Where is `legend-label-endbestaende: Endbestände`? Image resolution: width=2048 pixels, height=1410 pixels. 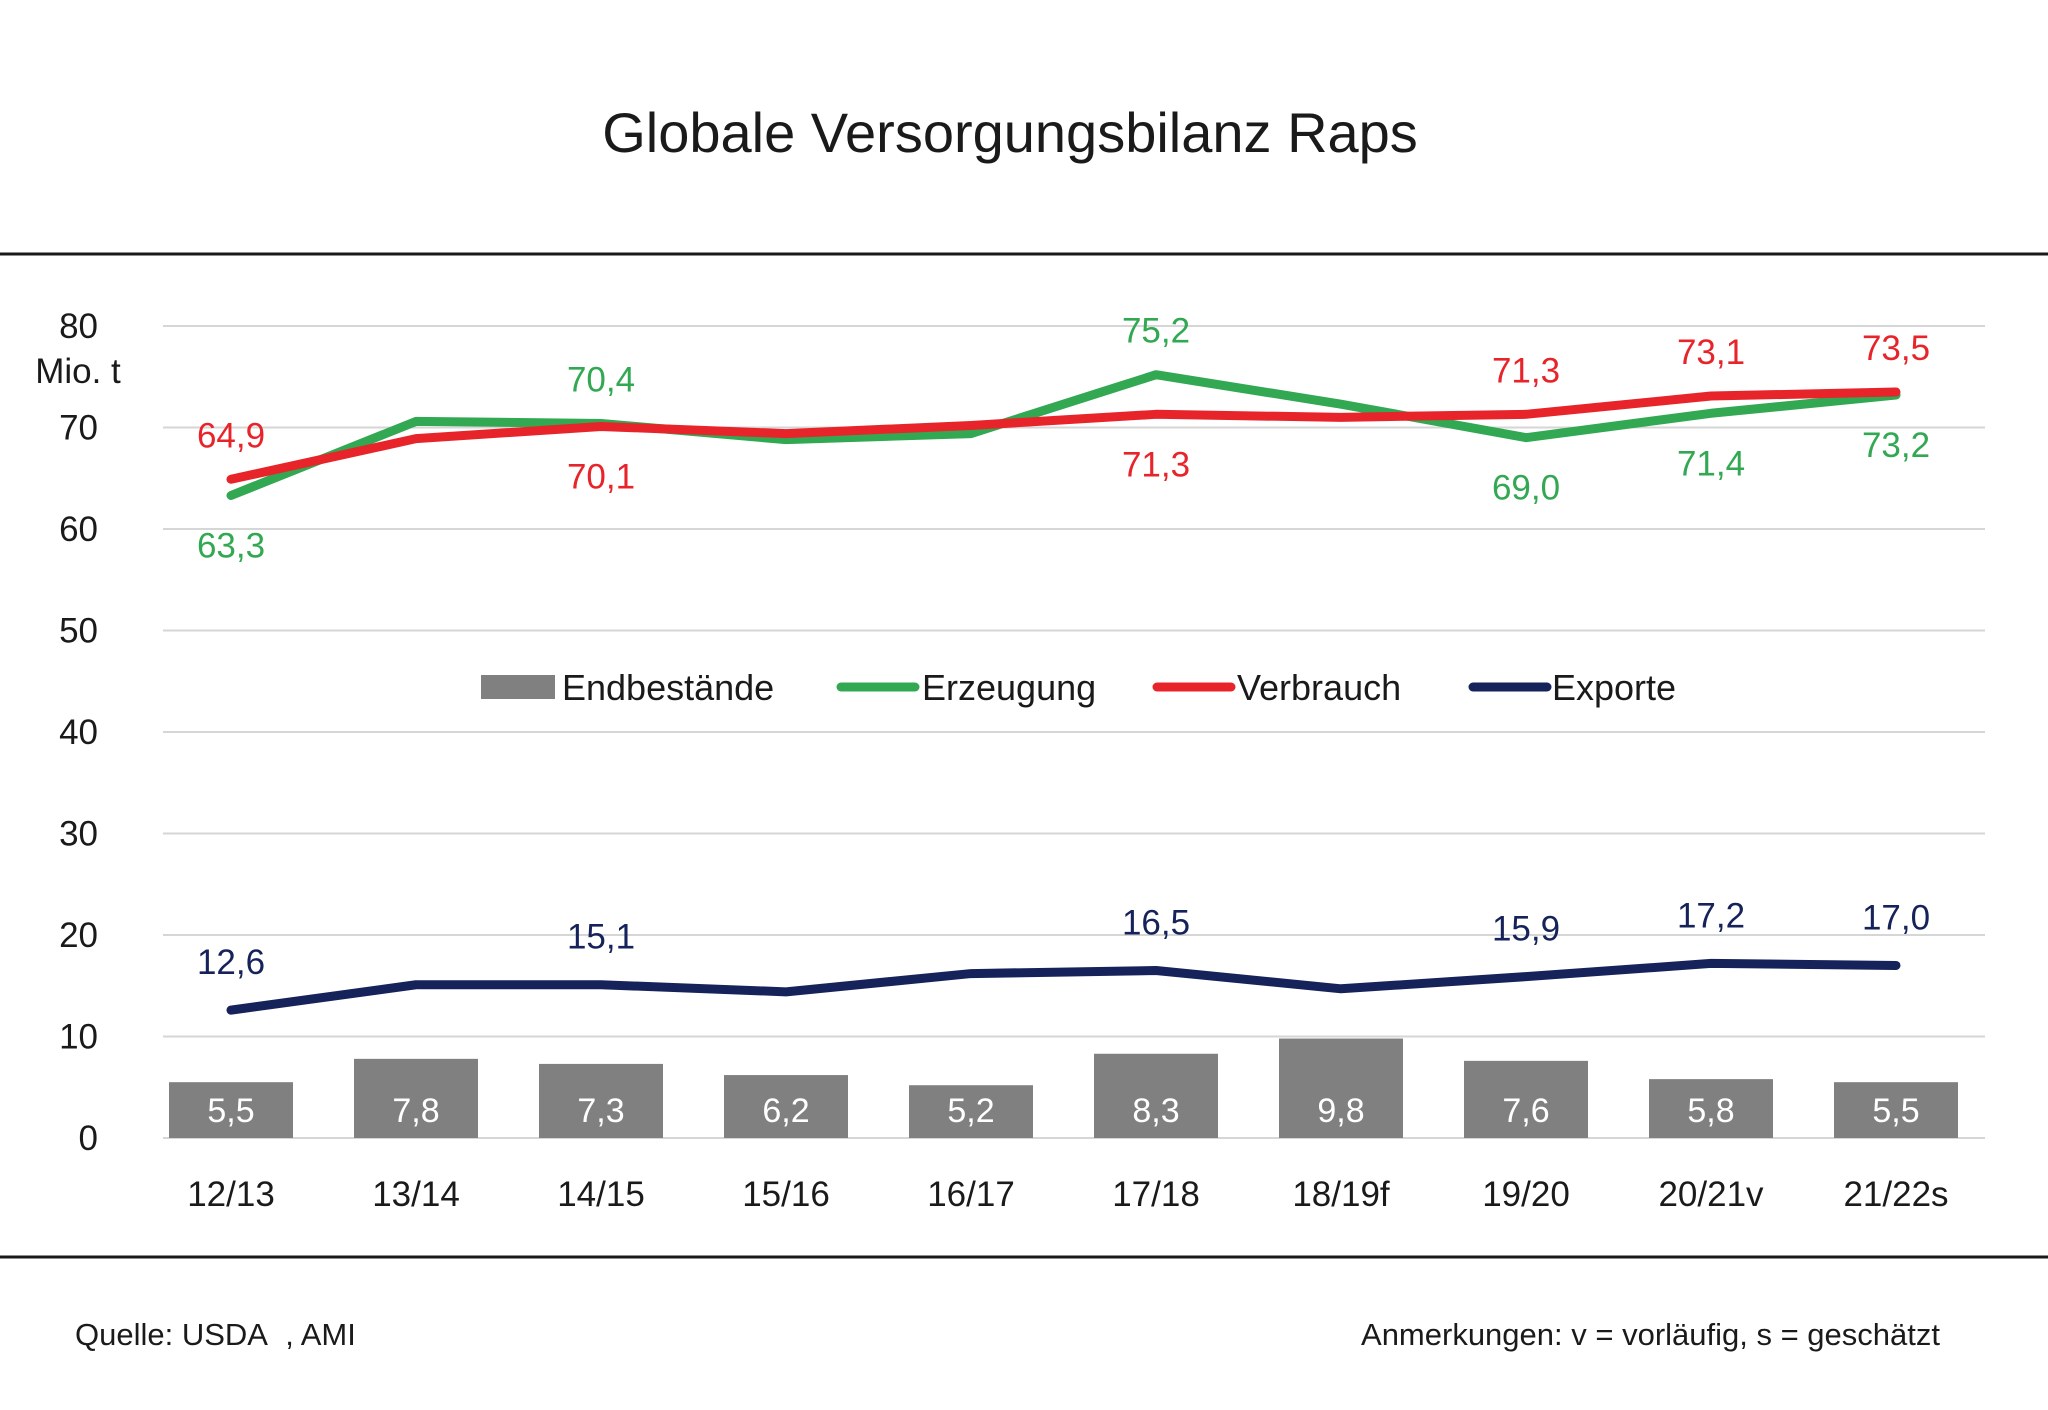
legend-label-endbestaende: Endbestände is located at coordinates (668, 687).